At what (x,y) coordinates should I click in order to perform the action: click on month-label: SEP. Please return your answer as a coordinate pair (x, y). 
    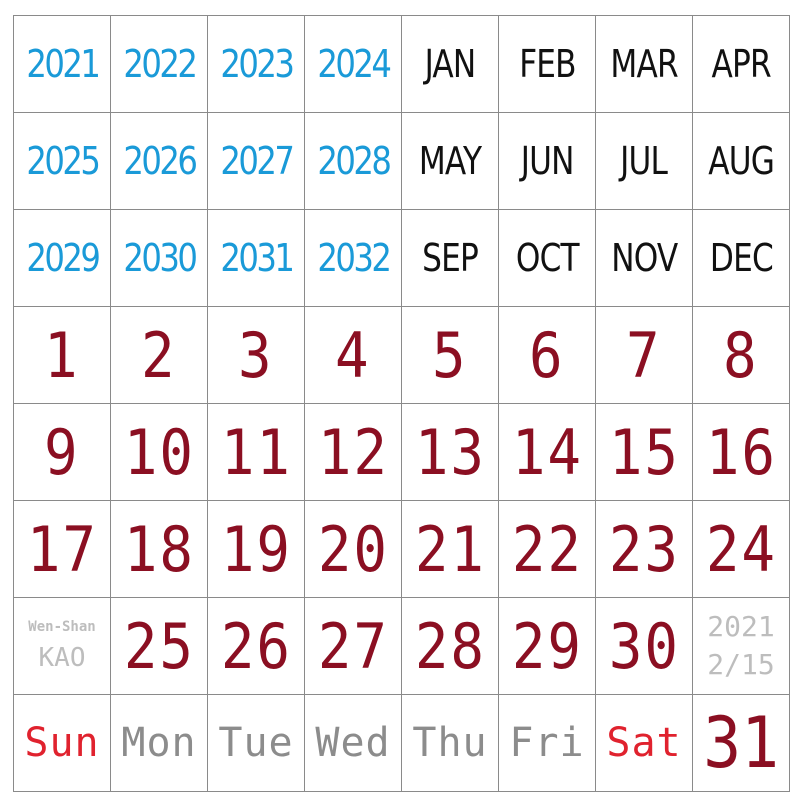
    Looking at the image, I should click on (450, 258).